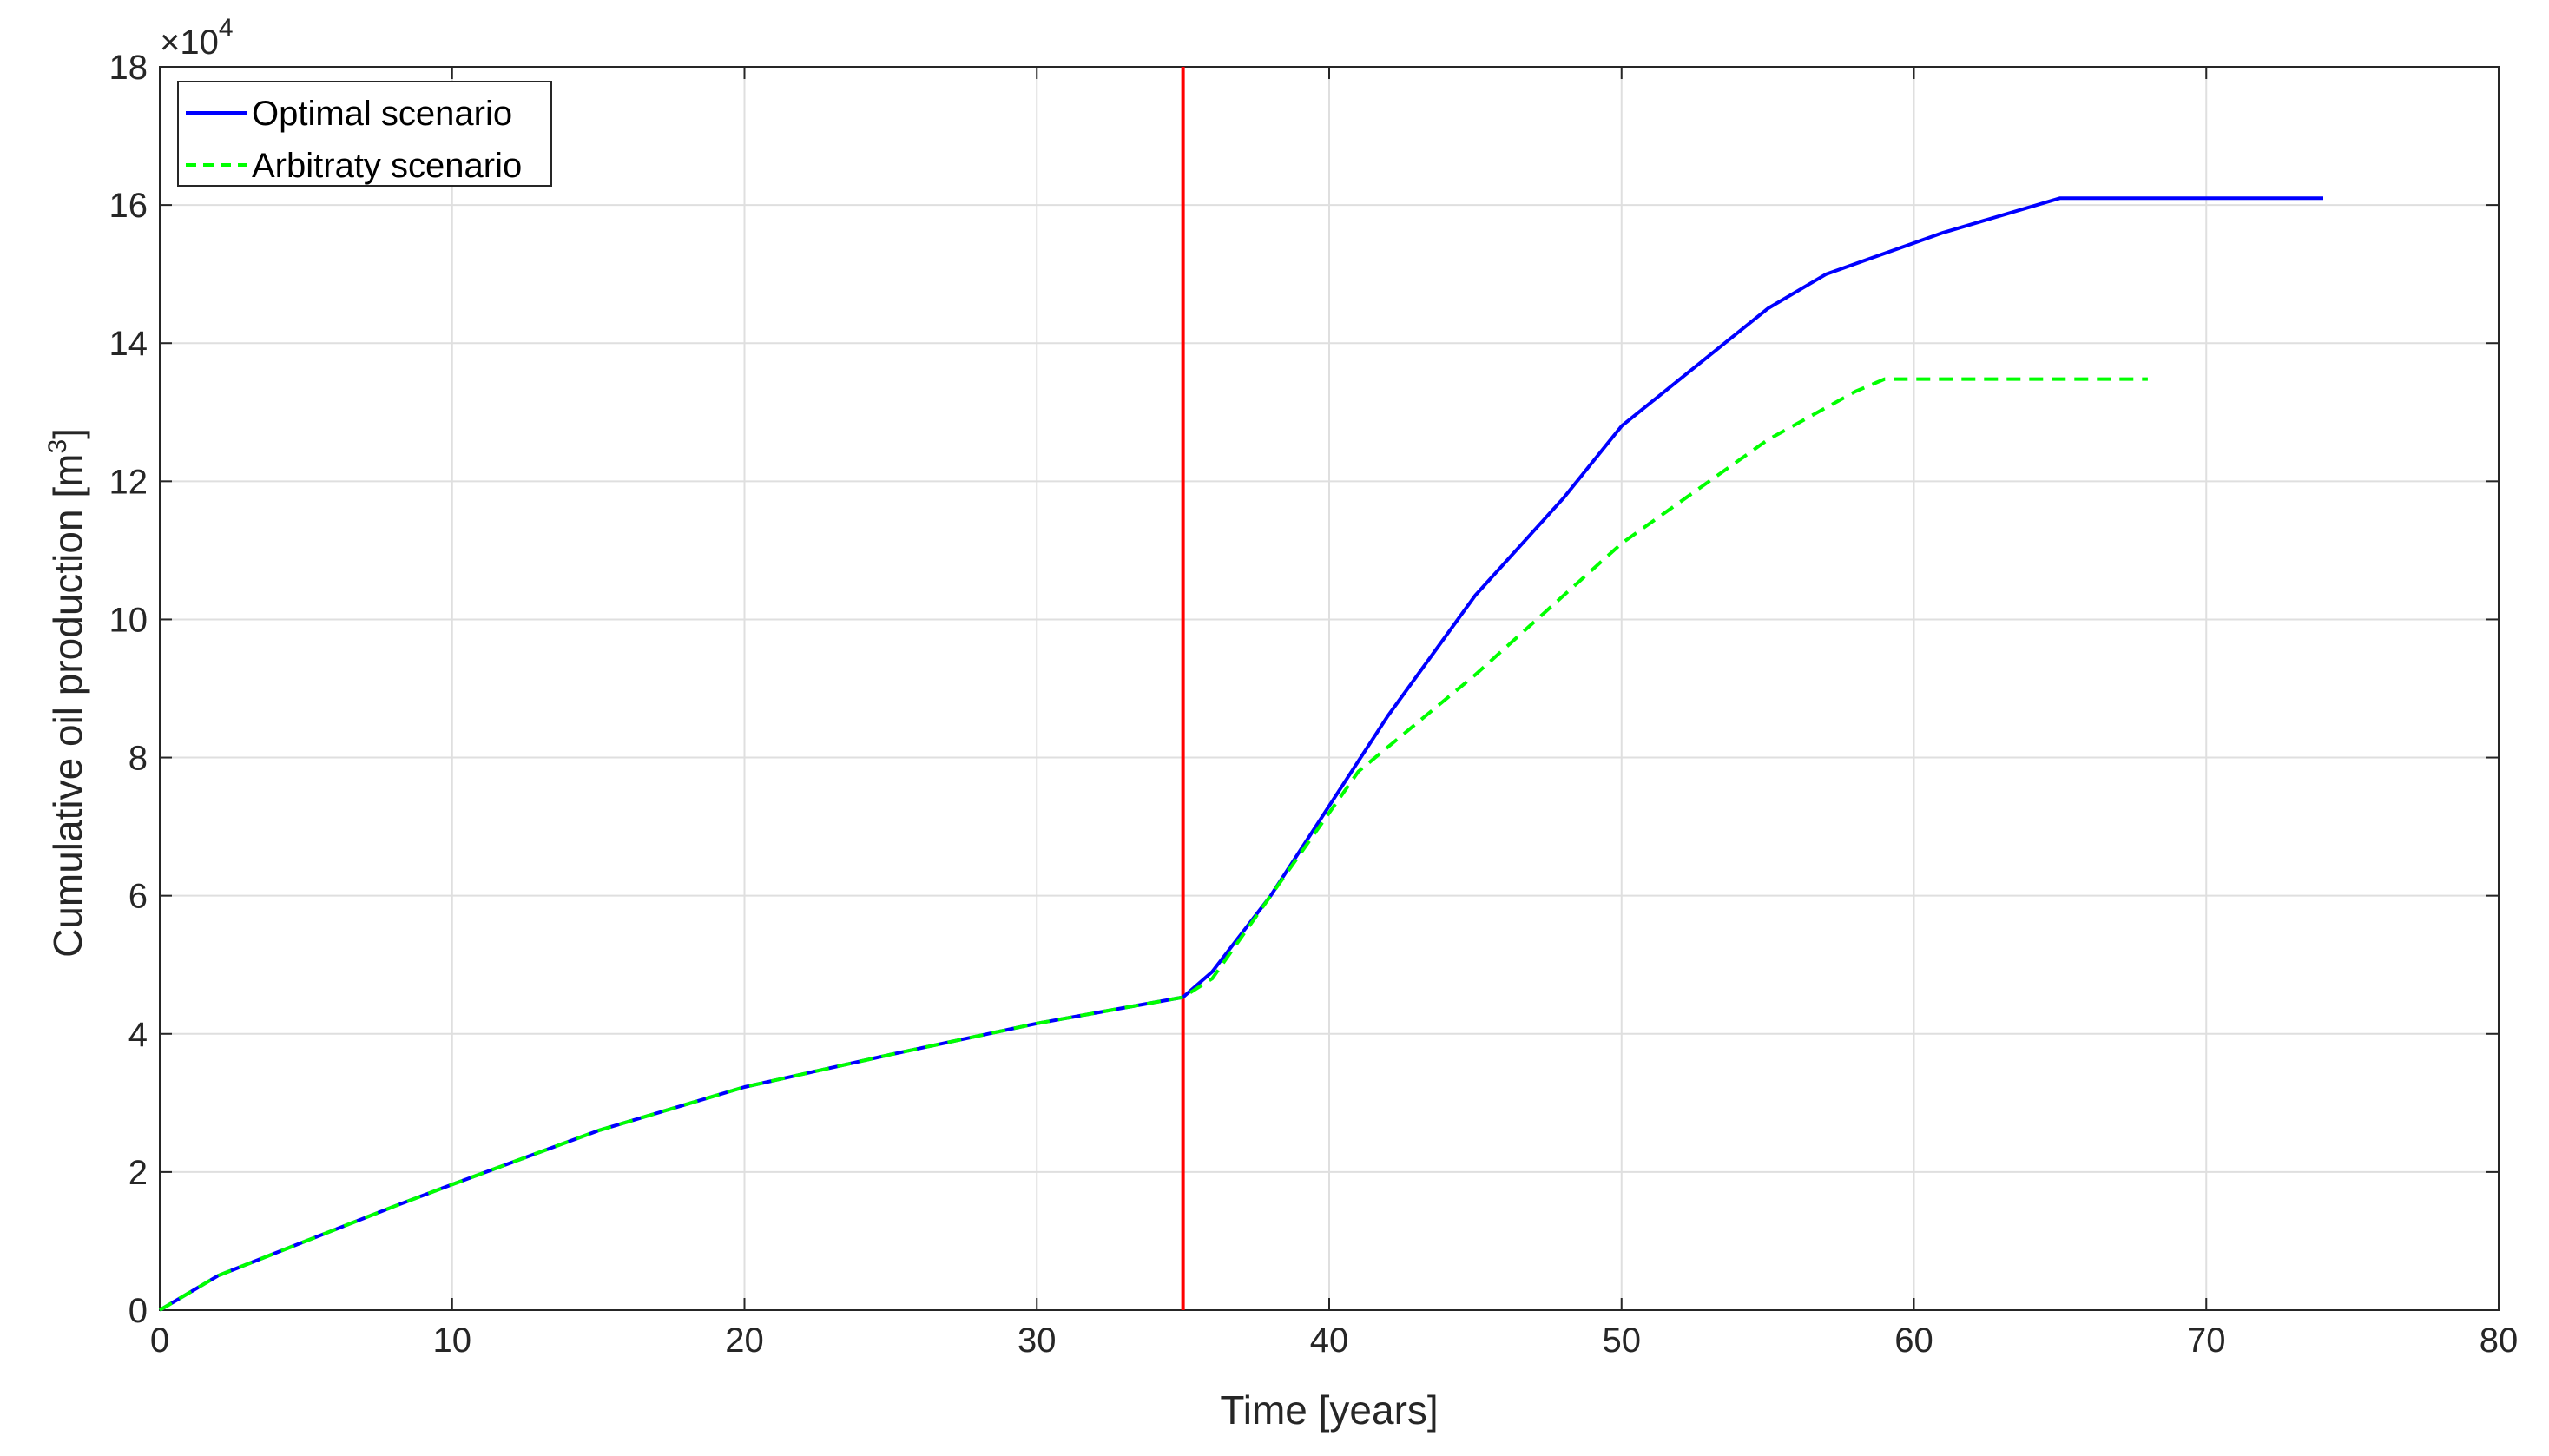 Image resolution: width=2549 pixels, height=1456 pixels. What do you see at coordinates (138, 1173) in the screenshot?
I see `y-tick-label: 2` at bounding box center [138, 1173].